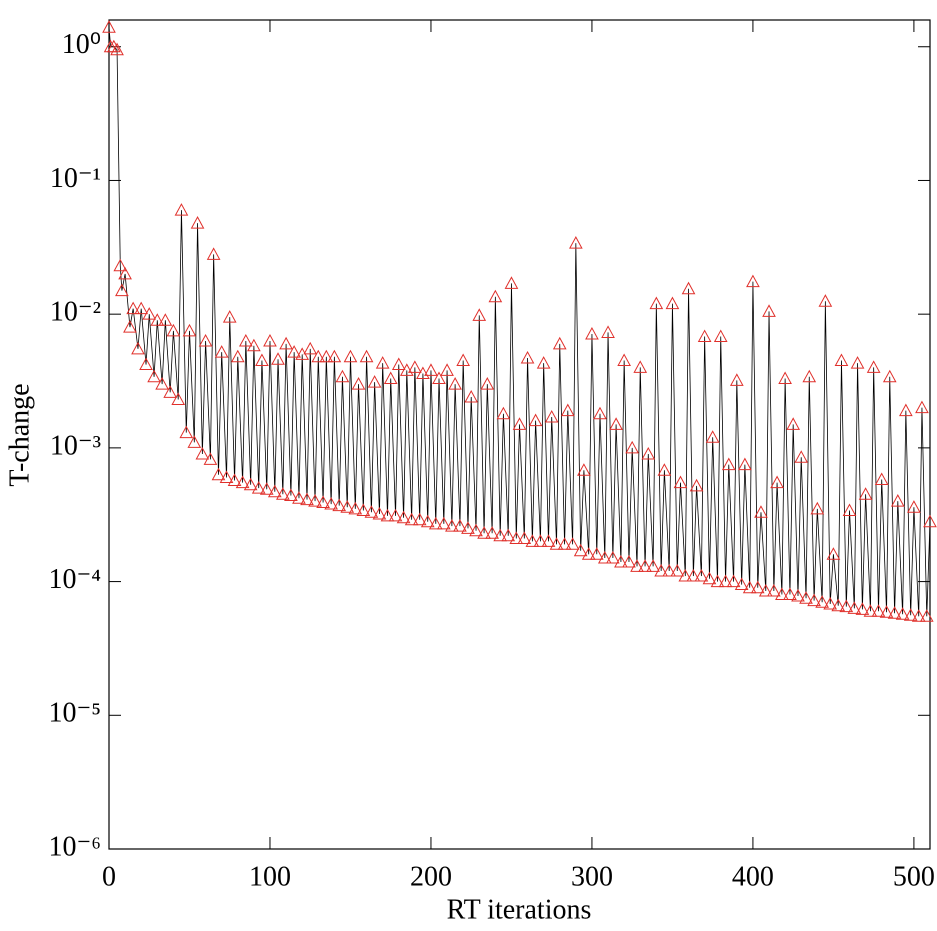 This screenshot has height=931, width=937. What do you see at coordinates (74, 713) in the screenshot?
I see `y-tick-label: 10⁻⁵` at bounding box center [74, 713].